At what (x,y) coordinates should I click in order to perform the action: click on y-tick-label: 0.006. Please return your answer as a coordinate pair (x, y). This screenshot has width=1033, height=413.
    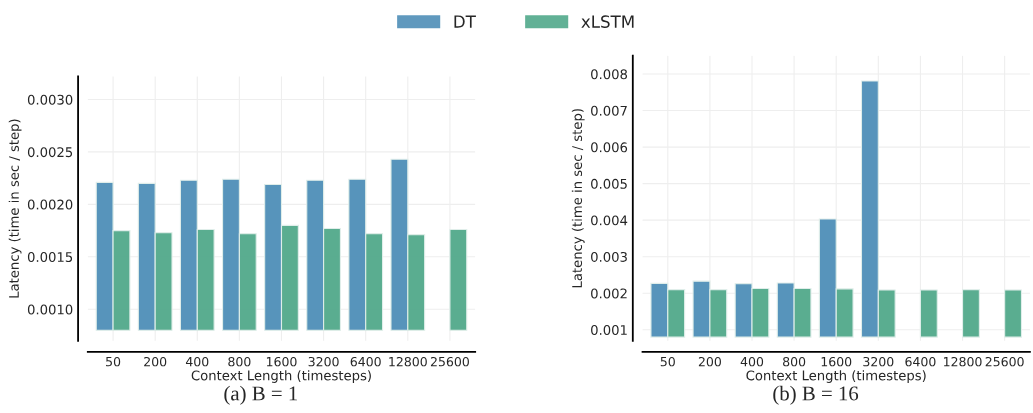
    Looking at the image, I should click on (609, 147).